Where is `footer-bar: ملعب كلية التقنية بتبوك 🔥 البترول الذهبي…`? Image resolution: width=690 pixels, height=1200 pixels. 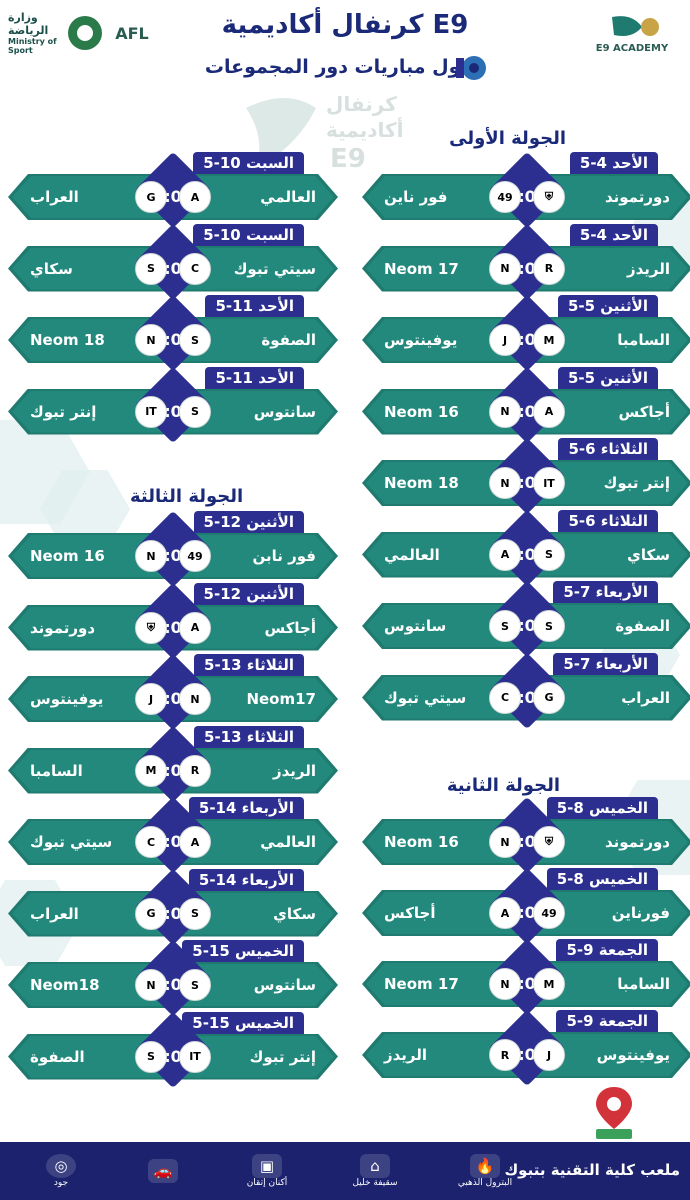
footer-bar: ملعب كلية التقنية بتبوك 🔥 البترول الذهبي… is located at coordinates (345, 1171).